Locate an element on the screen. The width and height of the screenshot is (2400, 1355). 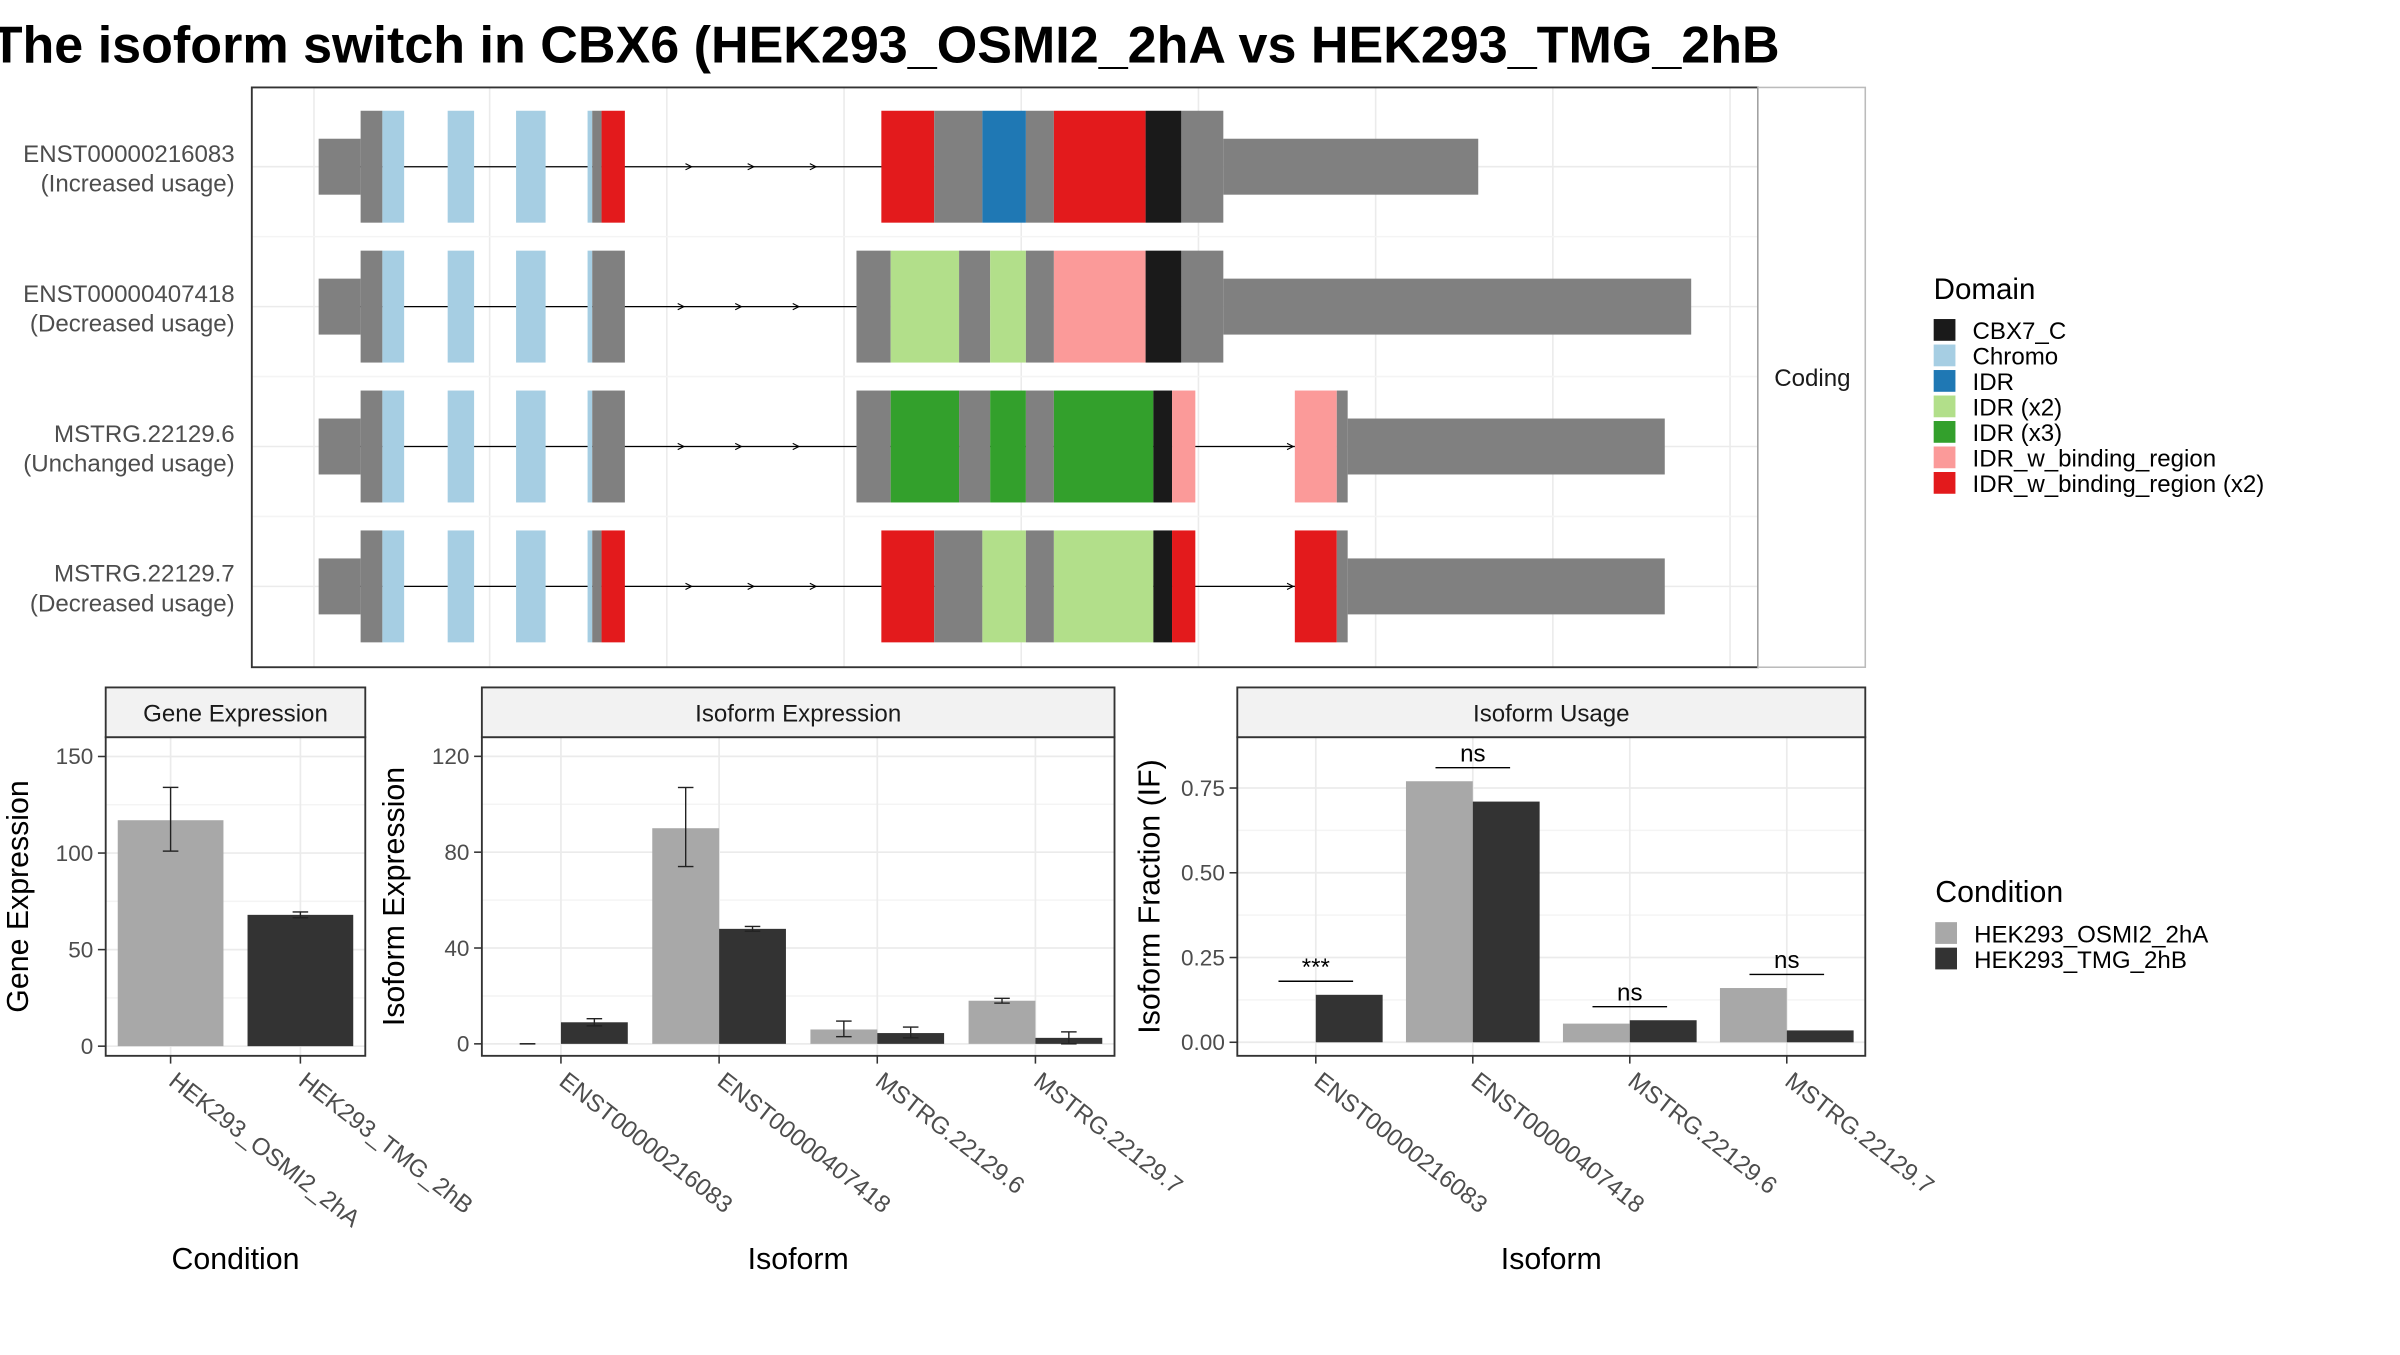
y-tick-label: 0.25 is located at coordinates (1203, 957).